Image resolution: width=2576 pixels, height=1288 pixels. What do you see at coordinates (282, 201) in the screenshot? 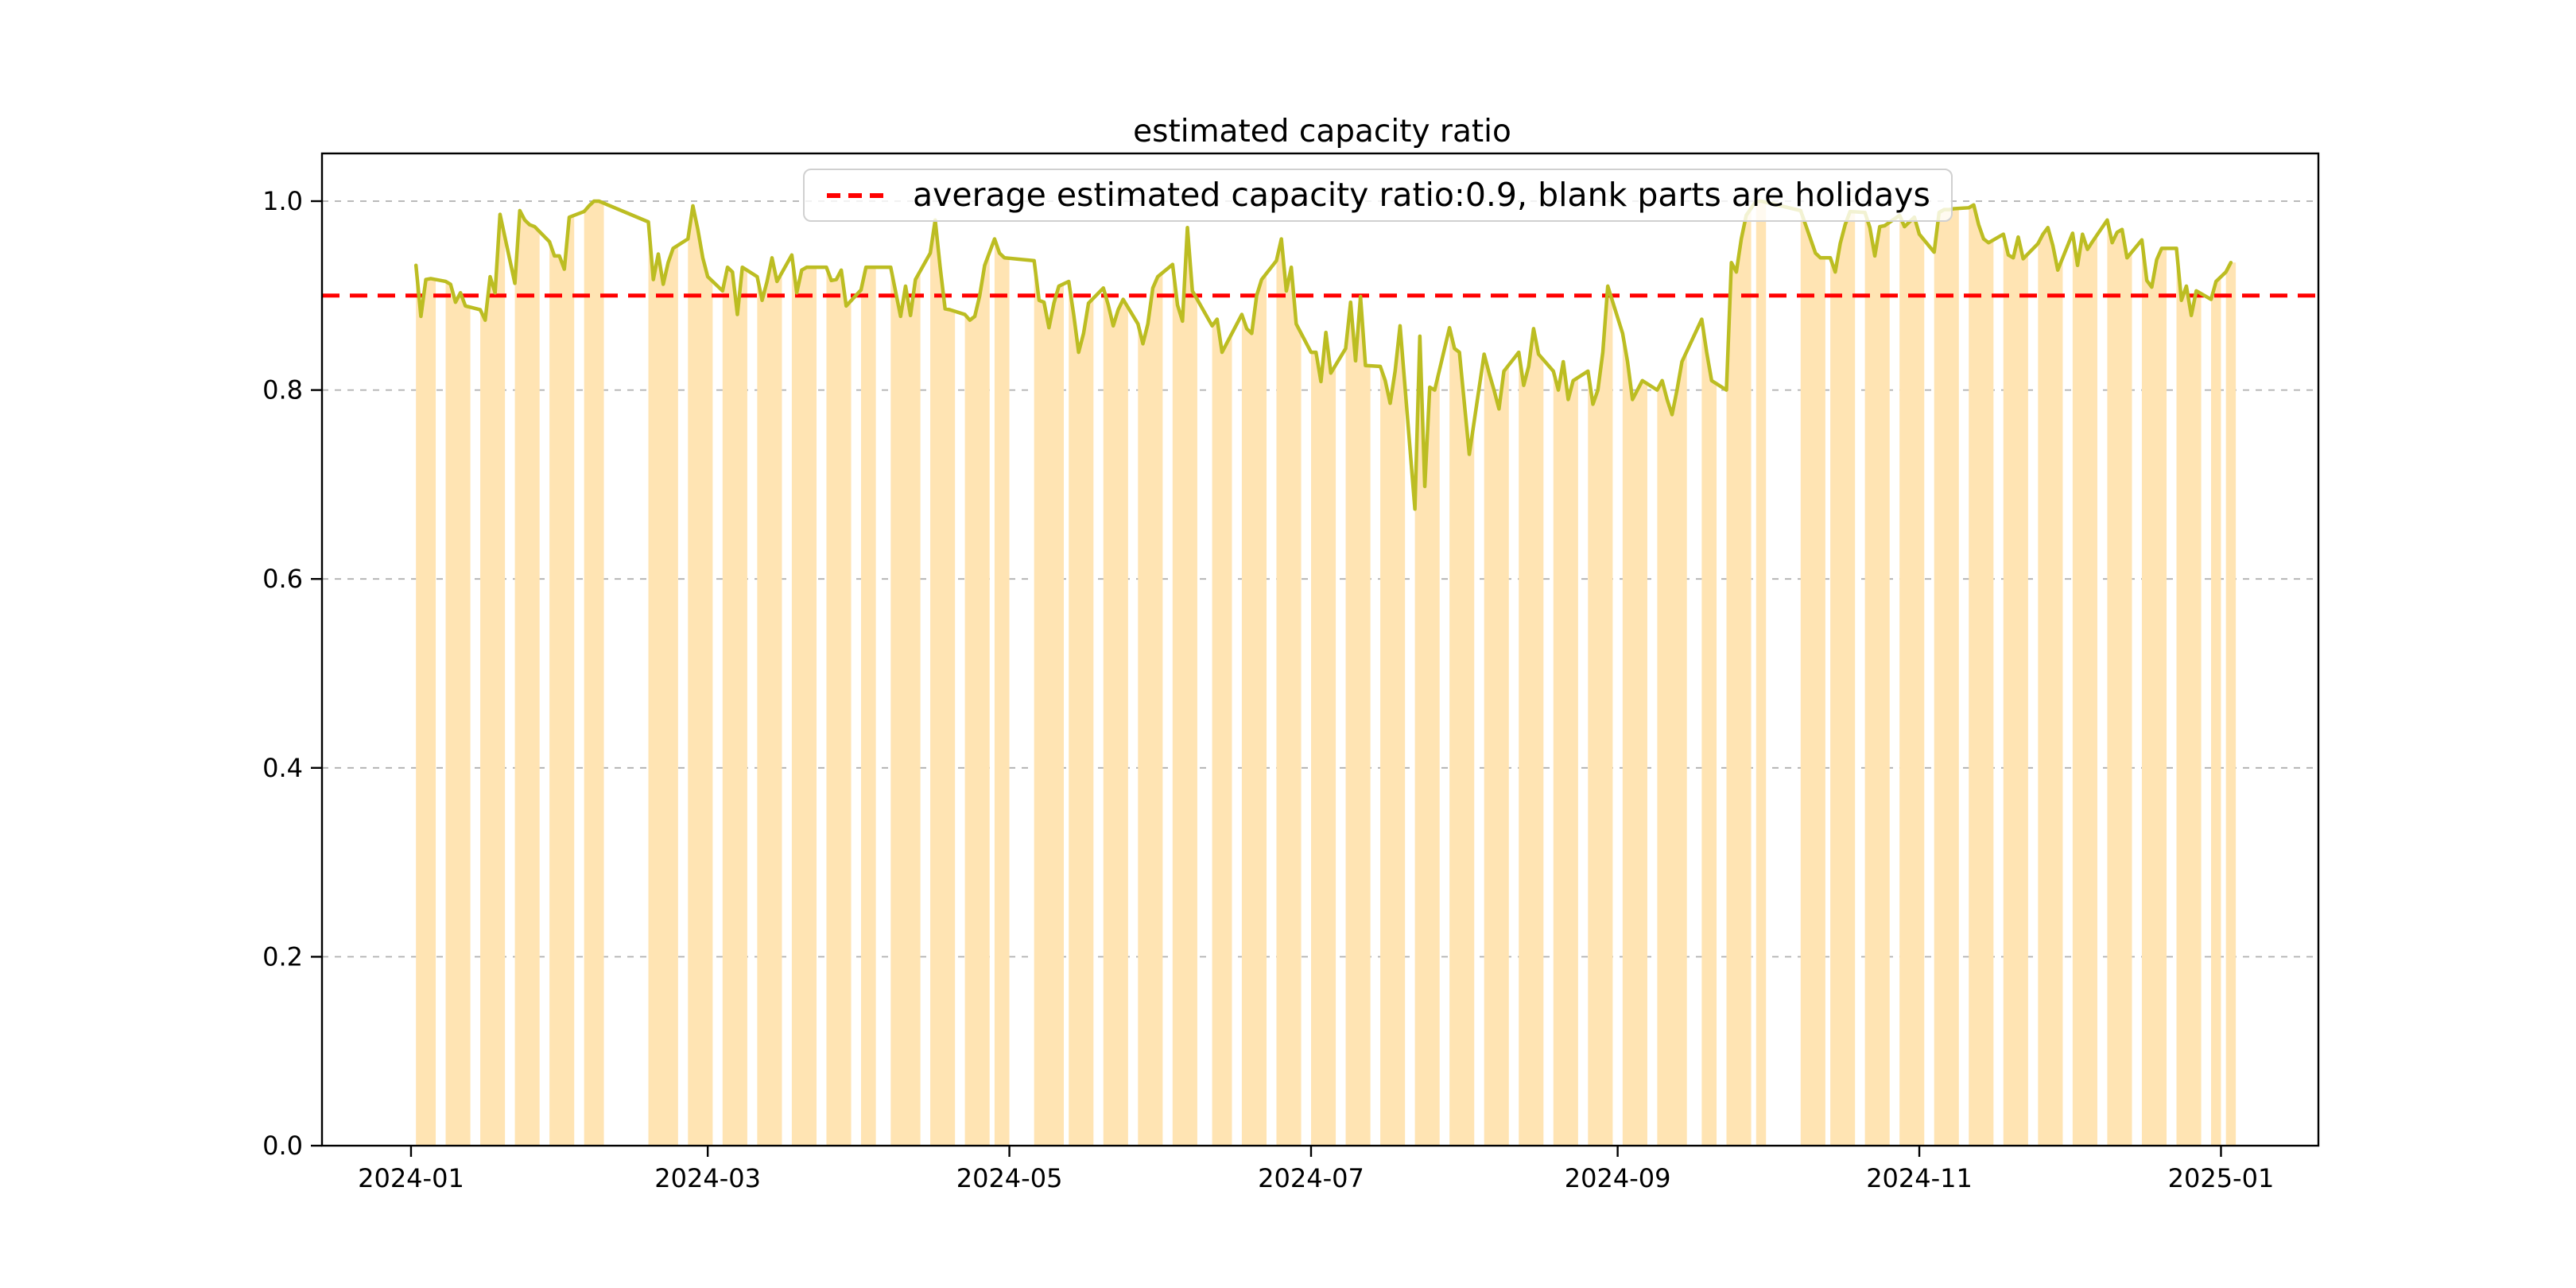
I see `y-axis-tick-label: 1.0` at bounding box center [282, 201].